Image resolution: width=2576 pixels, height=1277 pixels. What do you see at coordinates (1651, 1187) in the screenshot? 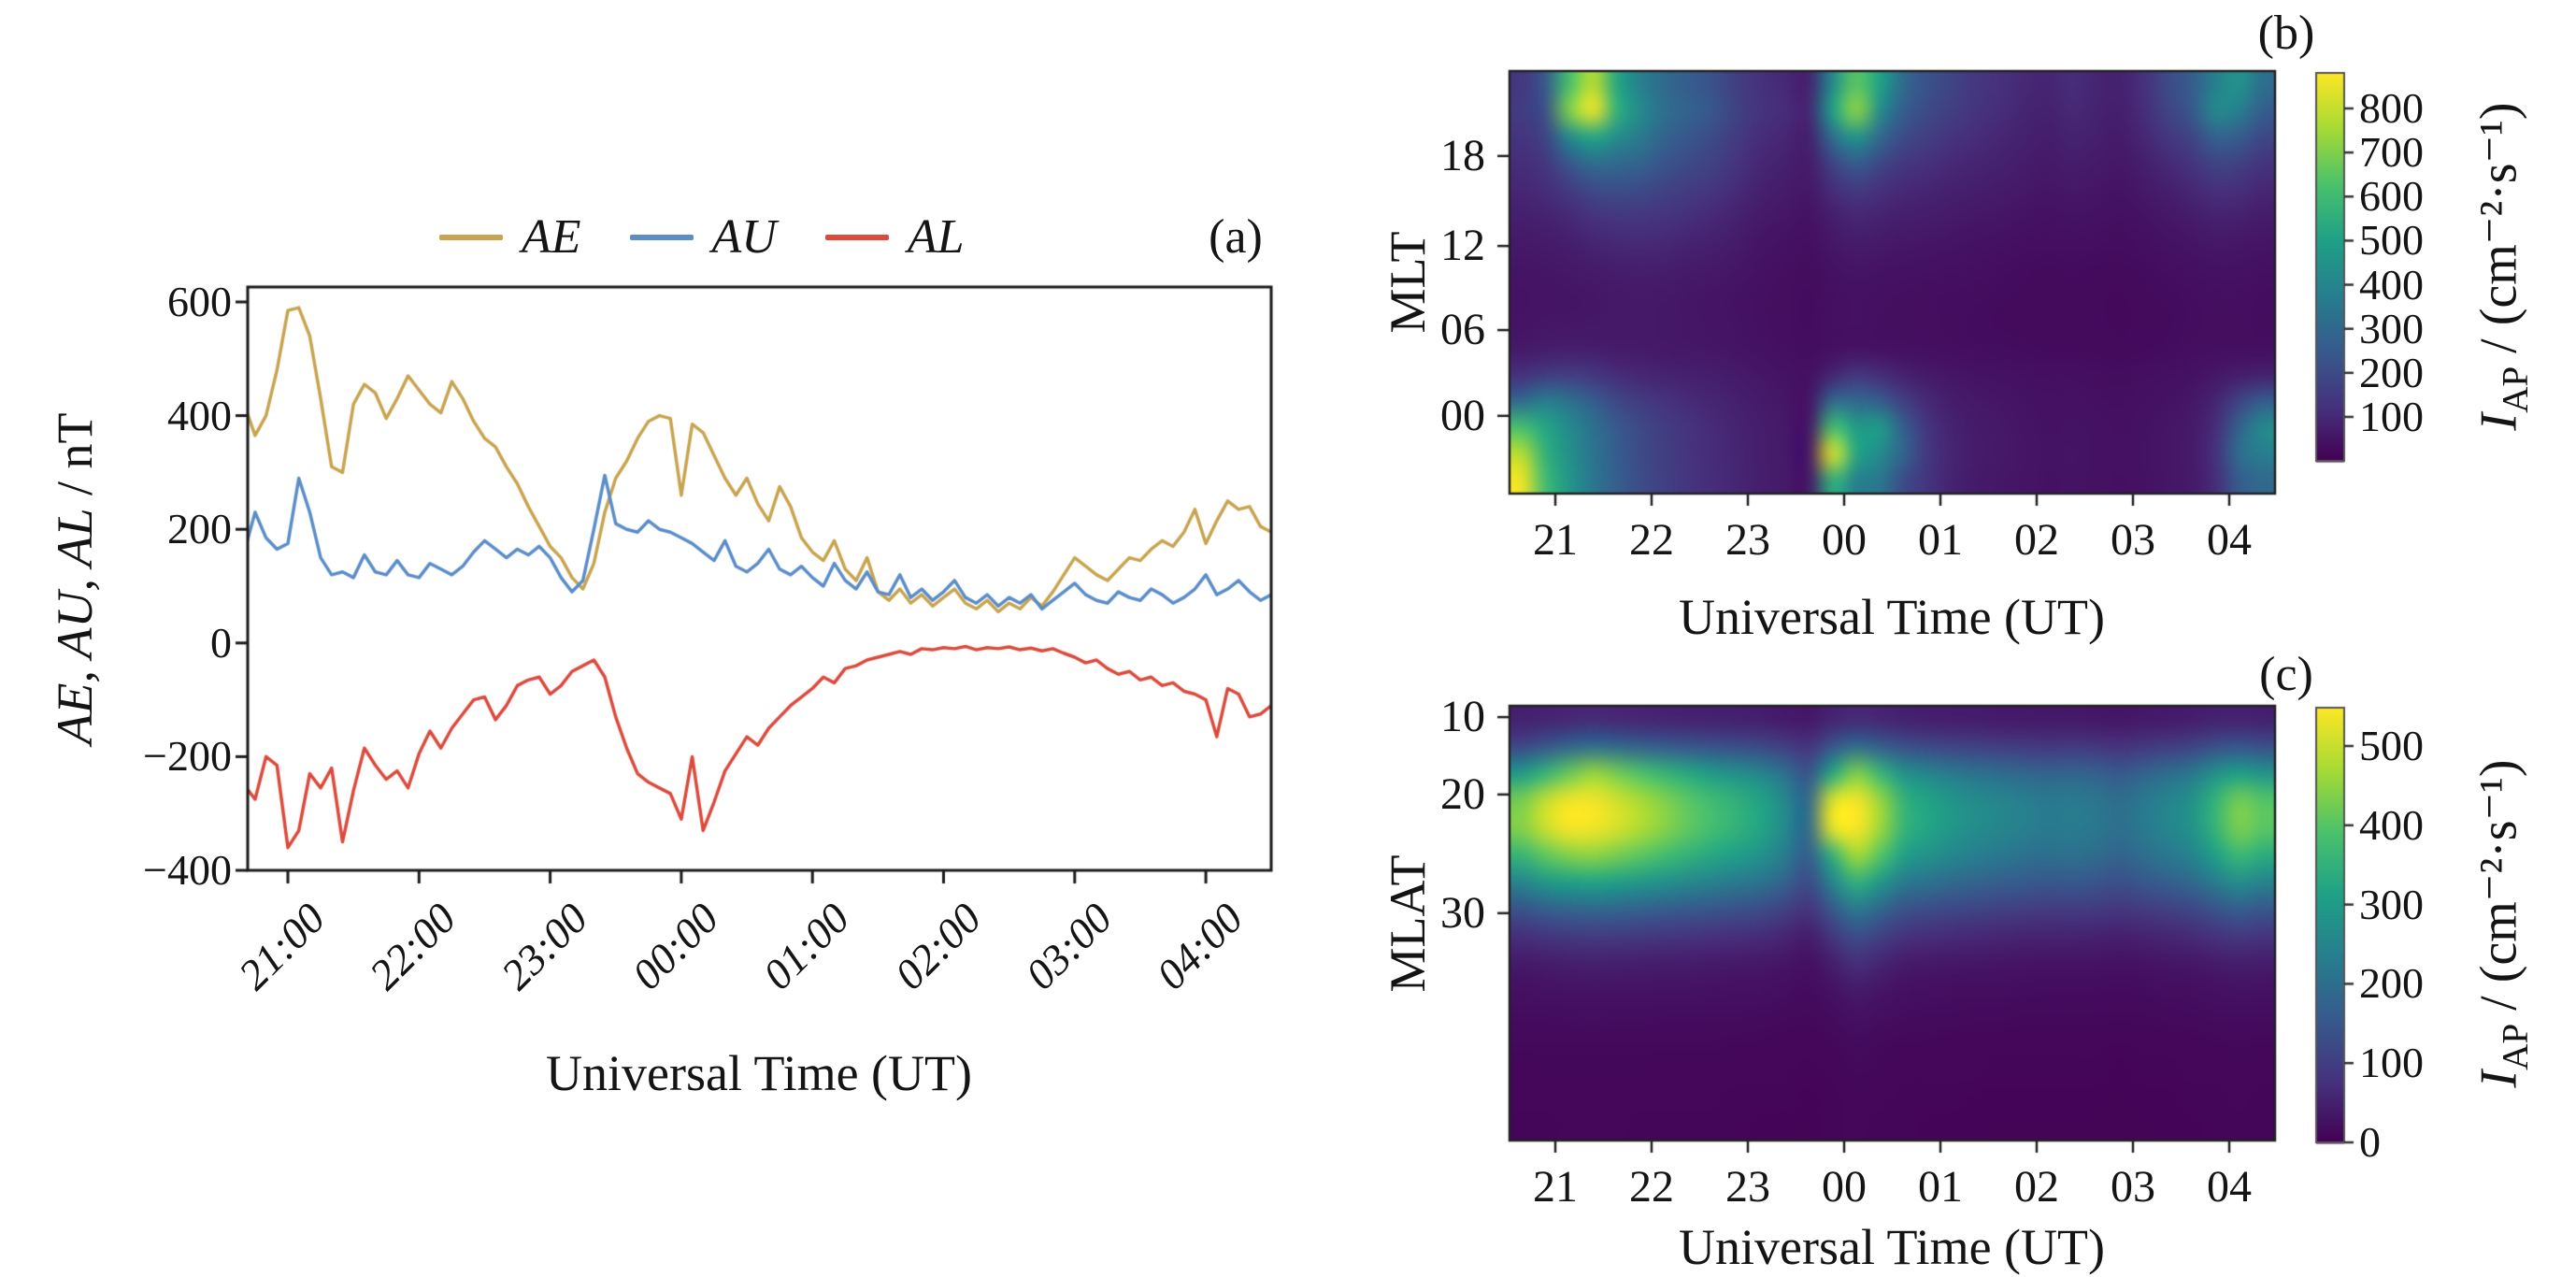
I see `panel-c-x-tick-label: 22` at bounding box center [1651, 1187].